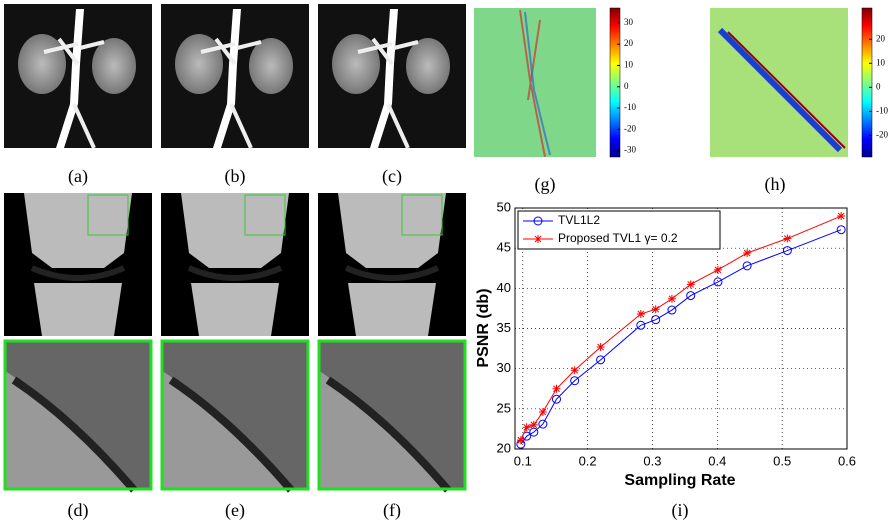  I want to click on legend, so click(619, 230).